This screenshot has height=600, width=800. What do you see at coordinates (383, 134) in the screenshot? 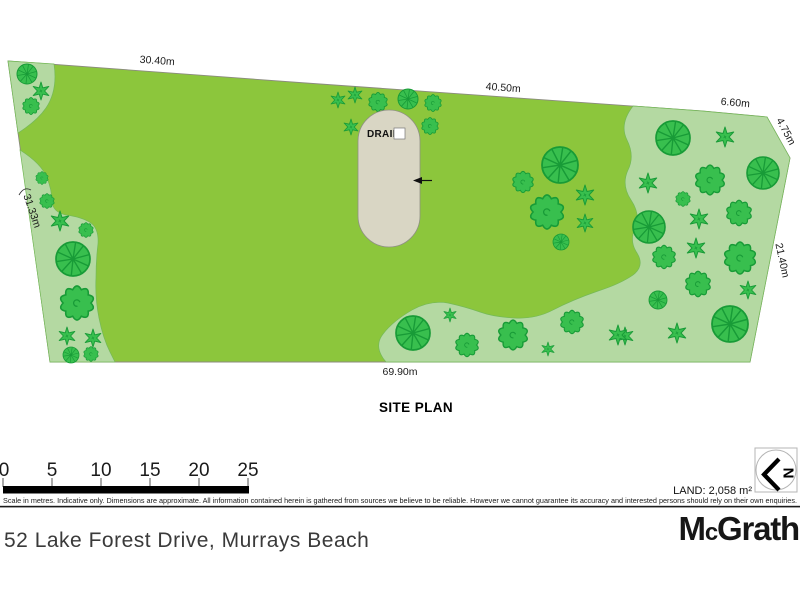
I see `drain-label: DRAIN` at bounding box center [383, 134].